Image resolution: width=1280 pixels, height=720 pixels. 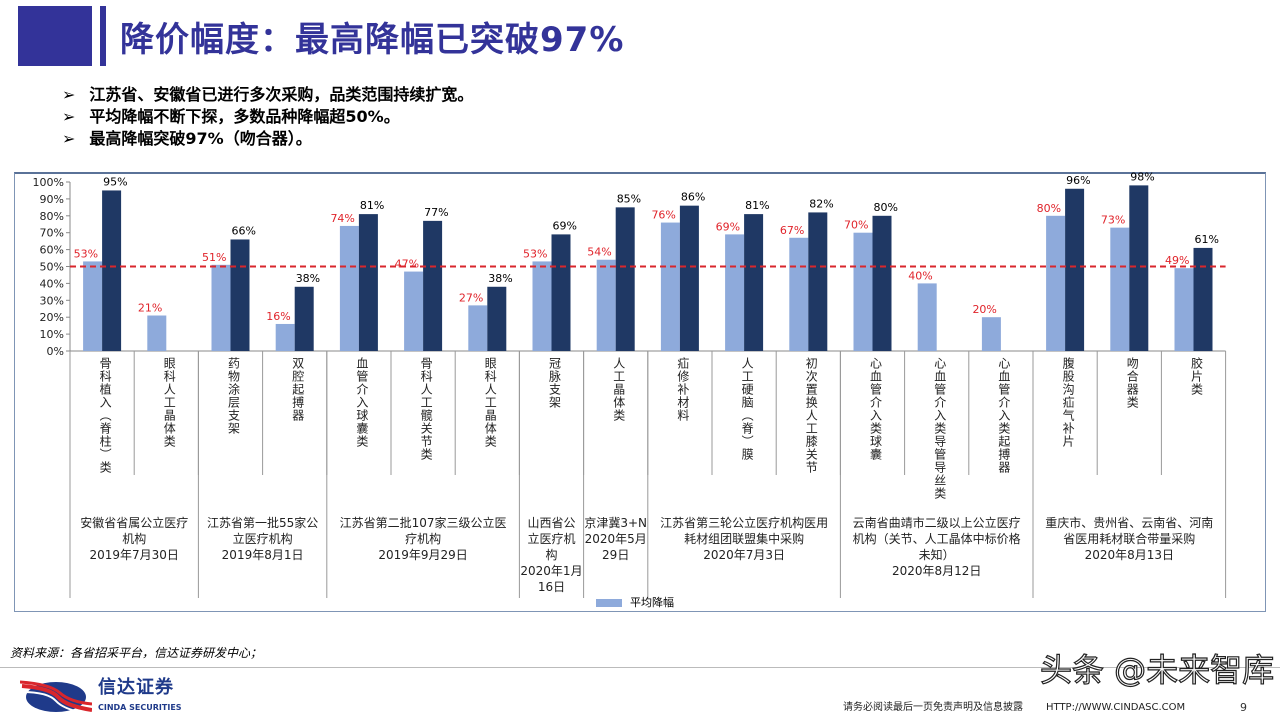 What do you see at coordinates (744, 523) in the screenshot?
I see `group-label-line: 江苏省第三轮公立医疗机构医用` at bounding box center [744, 523].